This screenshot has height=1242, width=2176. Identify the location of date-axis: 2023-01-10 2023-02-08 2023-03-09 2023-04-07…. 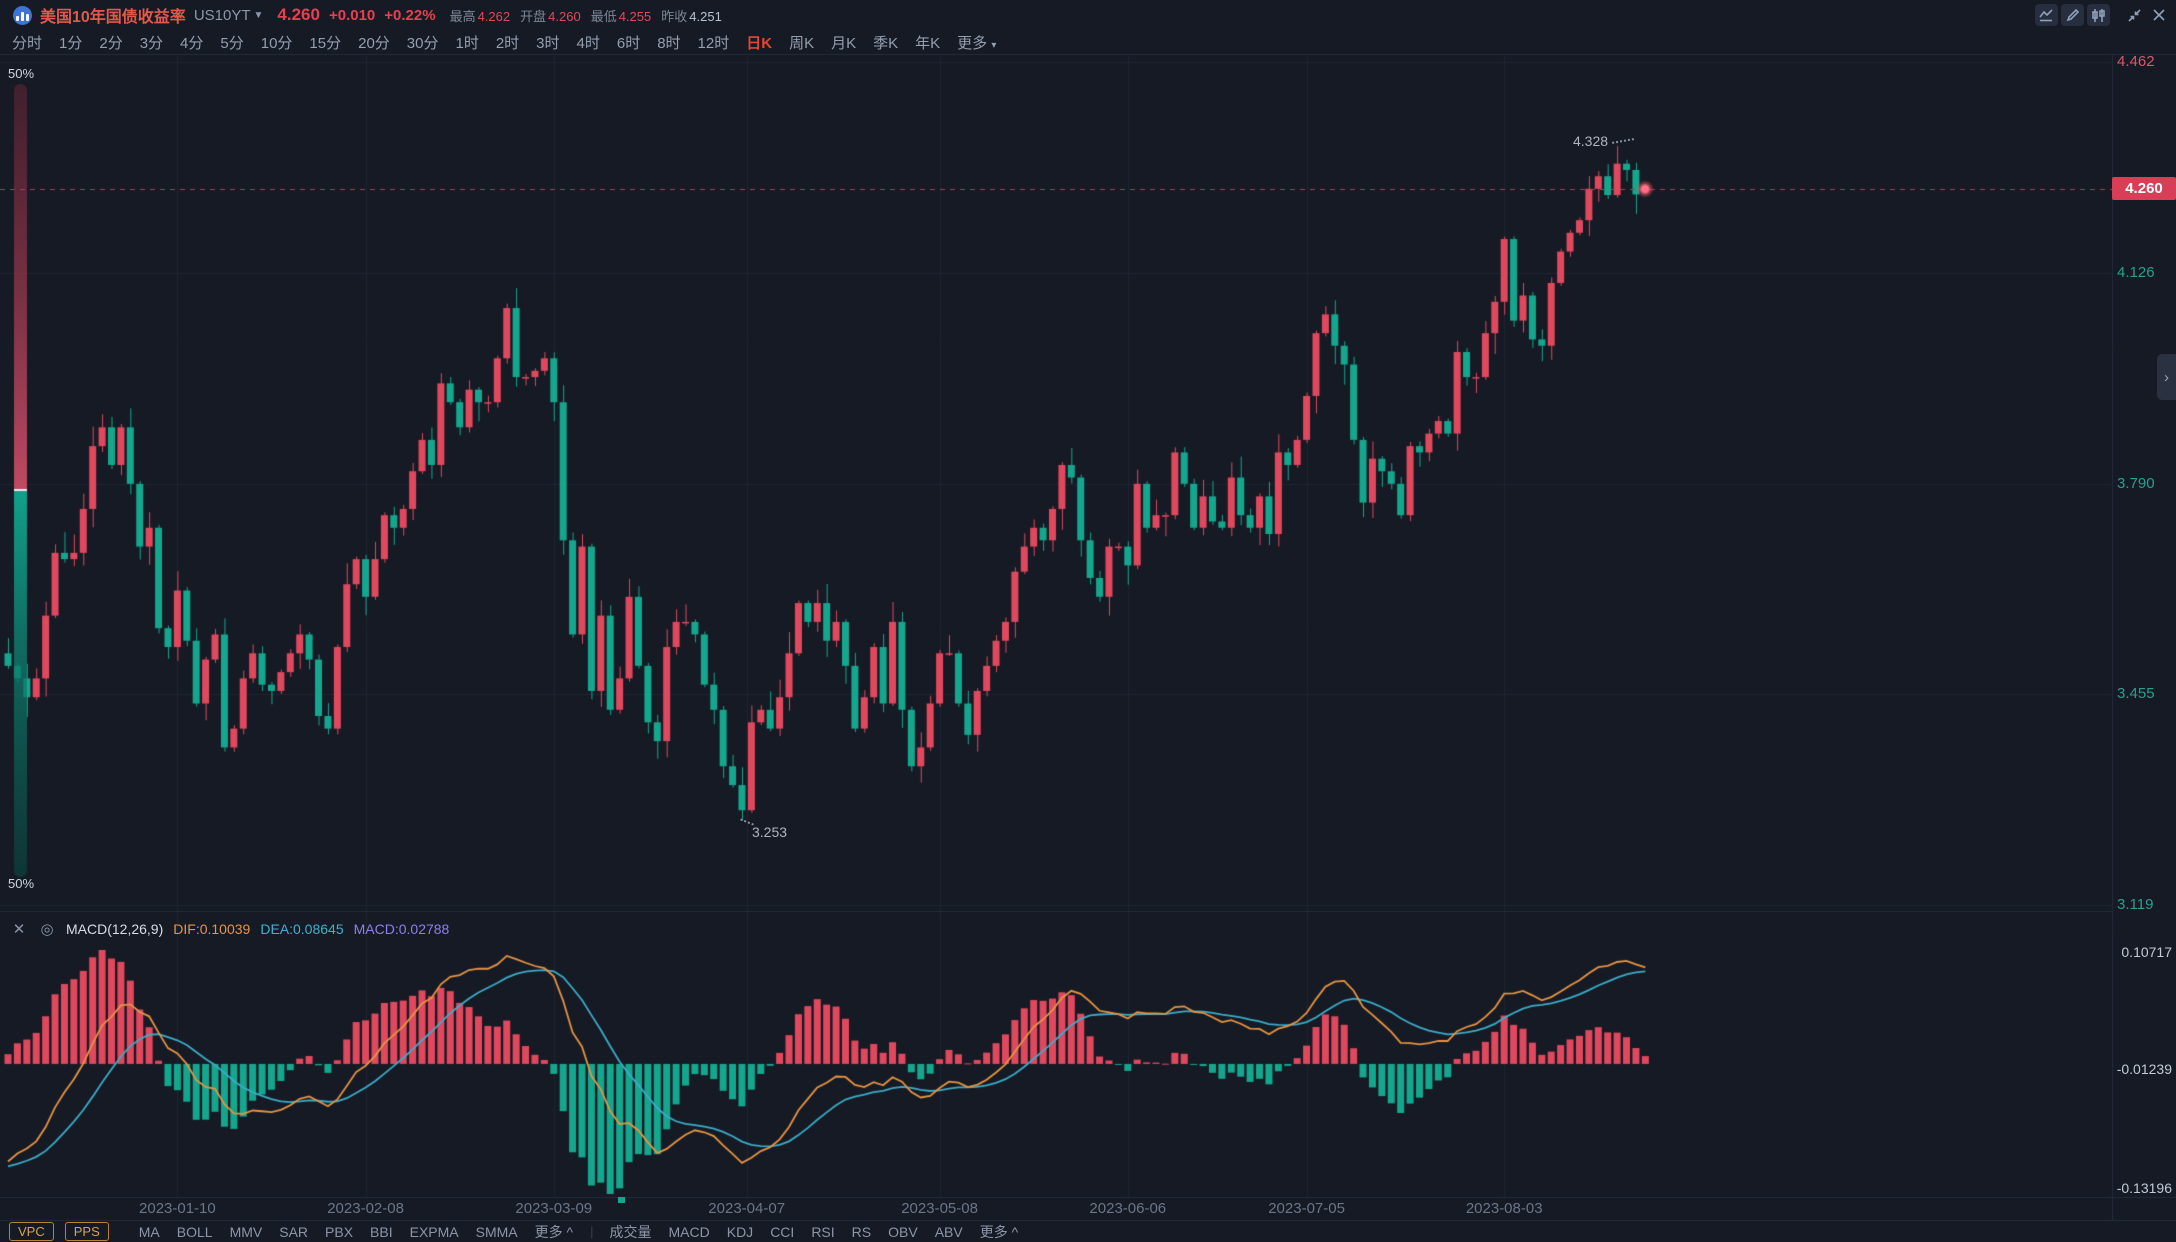
(1055, 1210).